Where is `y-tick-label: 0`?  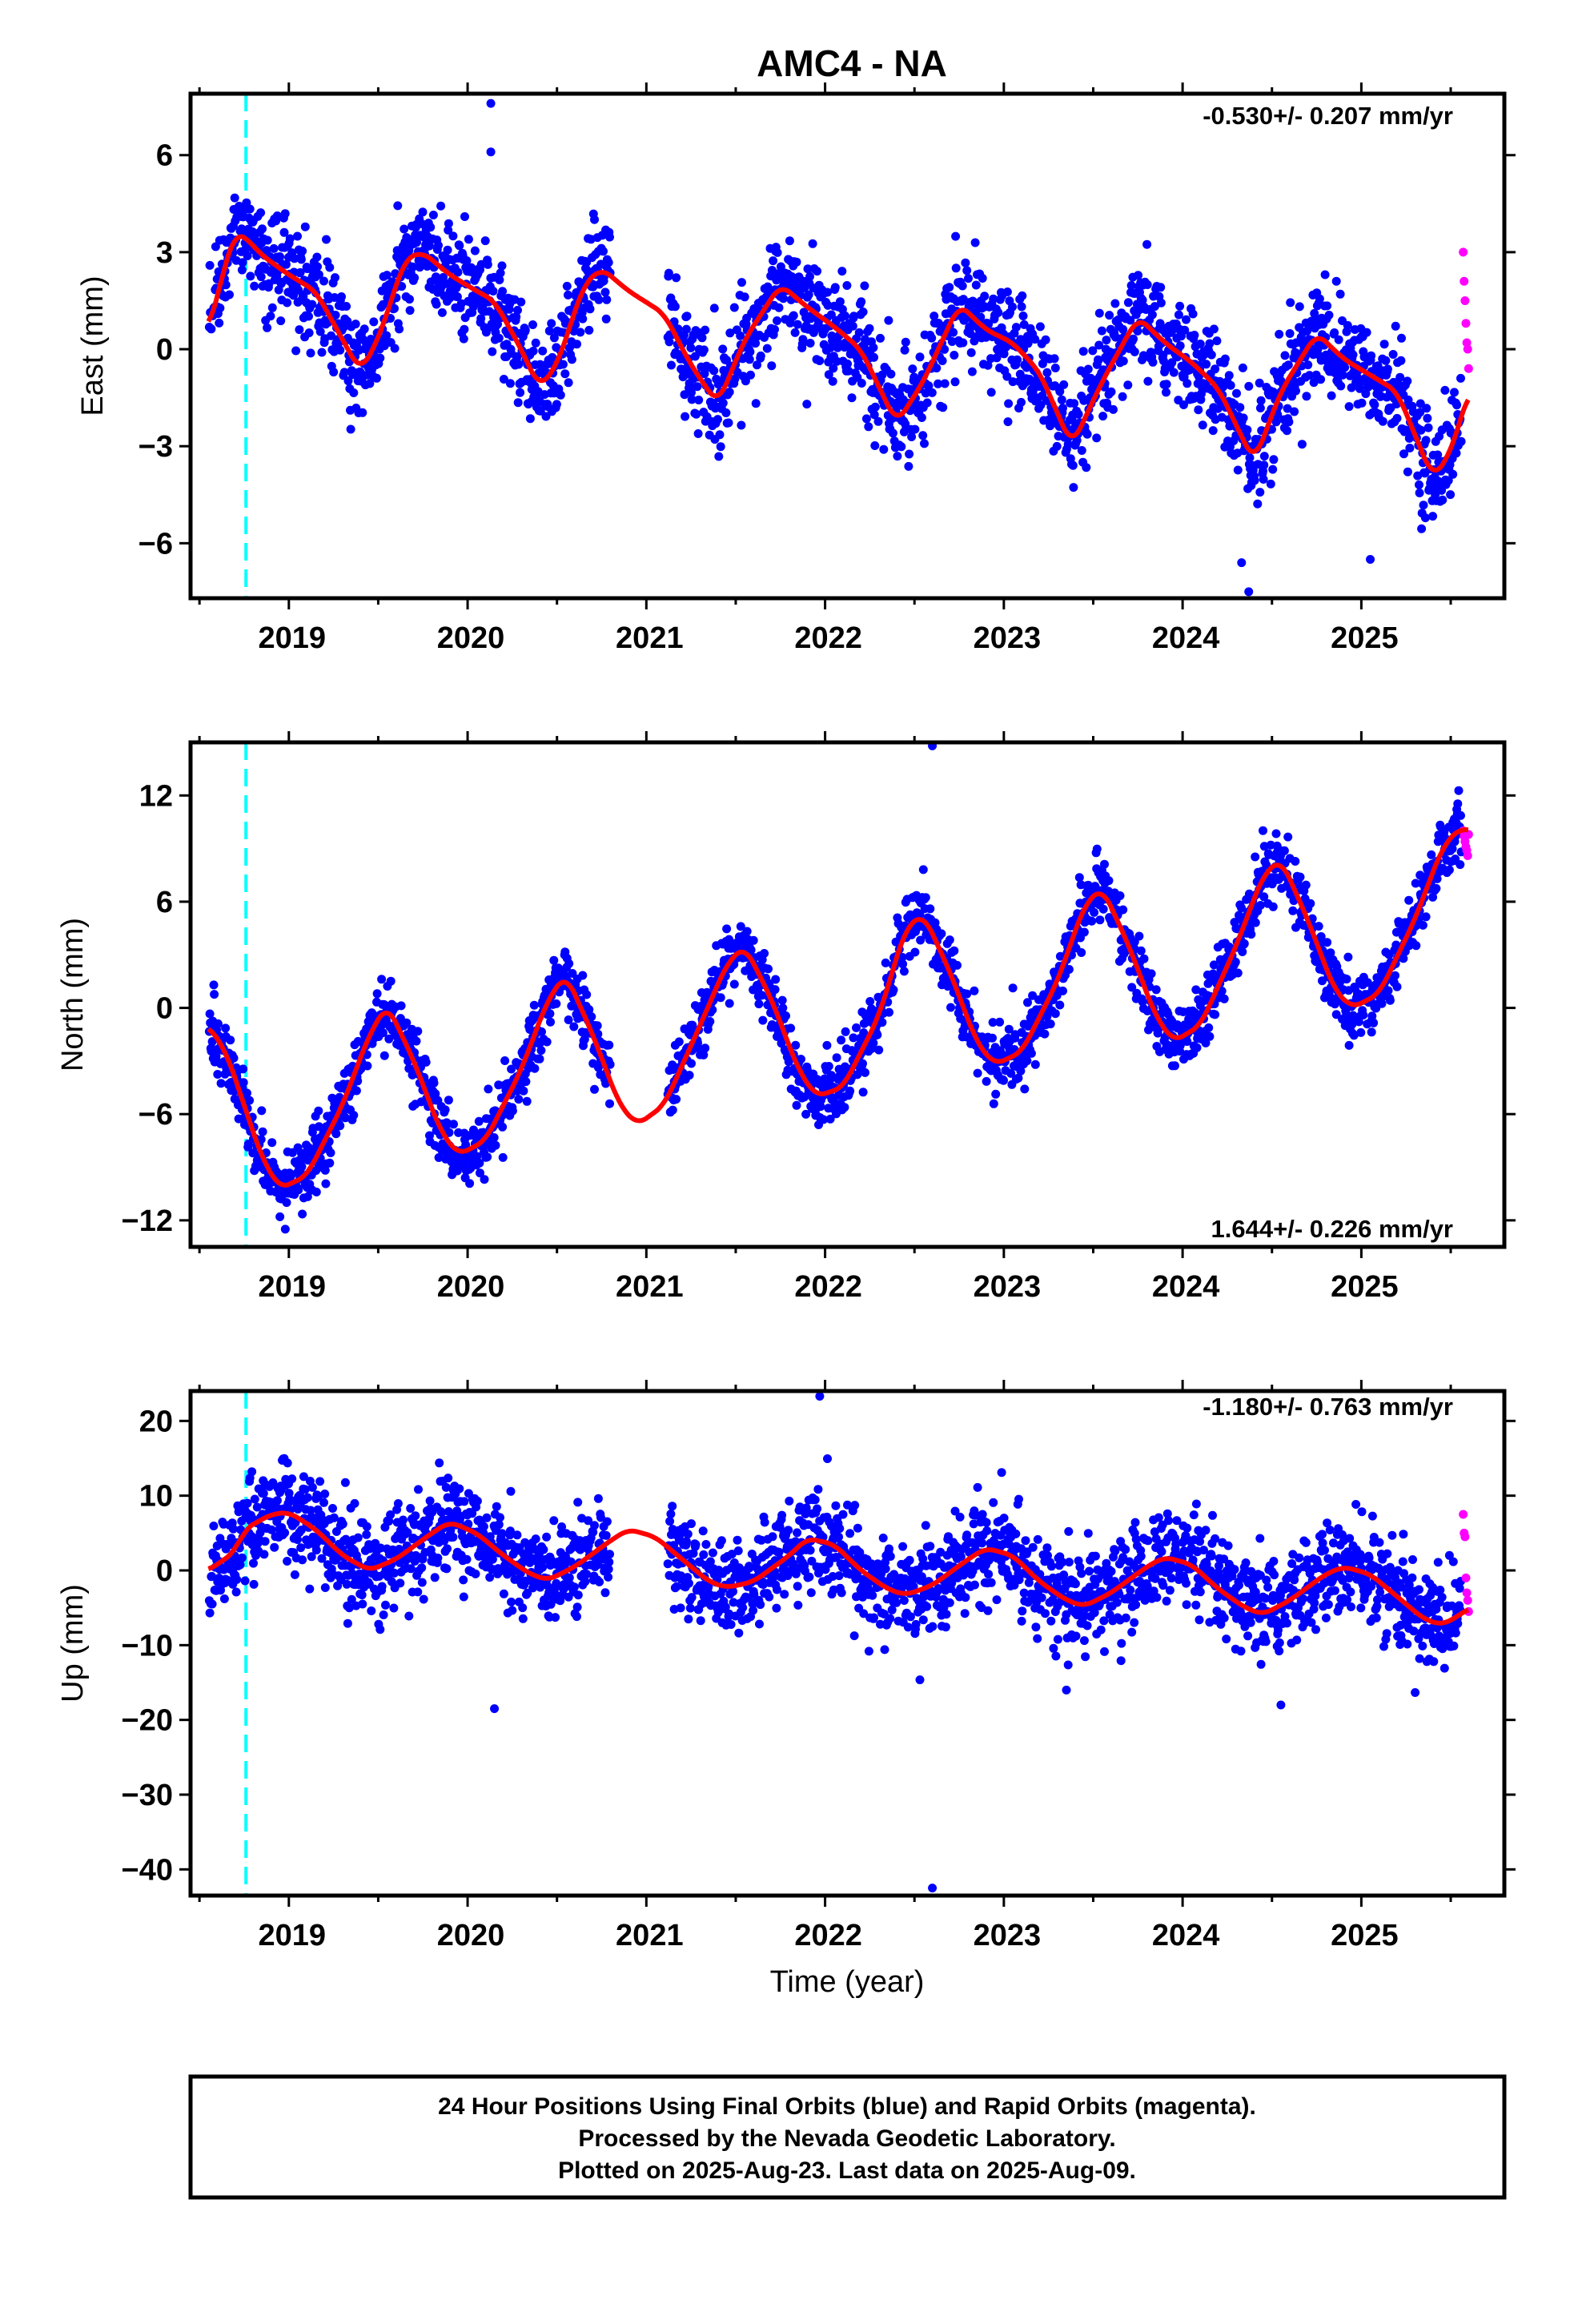 y-tick-label: 0 is located at coordinates (164, 350).